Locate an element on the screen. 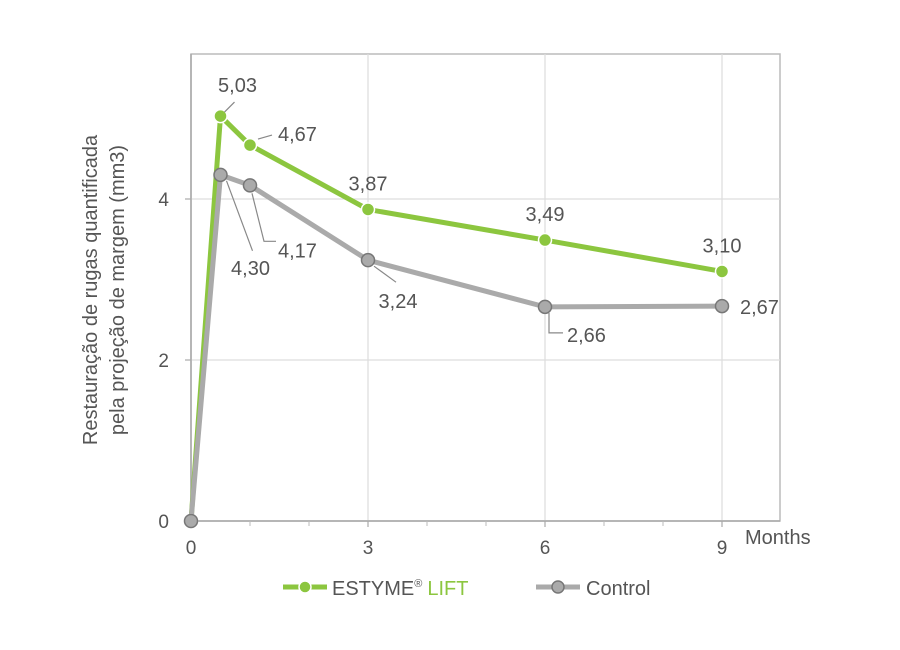 This screenshot has width=900, height=650. y-axis-title-line-2: pela projeção de margem (mm3) is located at coordinates (118, 290).